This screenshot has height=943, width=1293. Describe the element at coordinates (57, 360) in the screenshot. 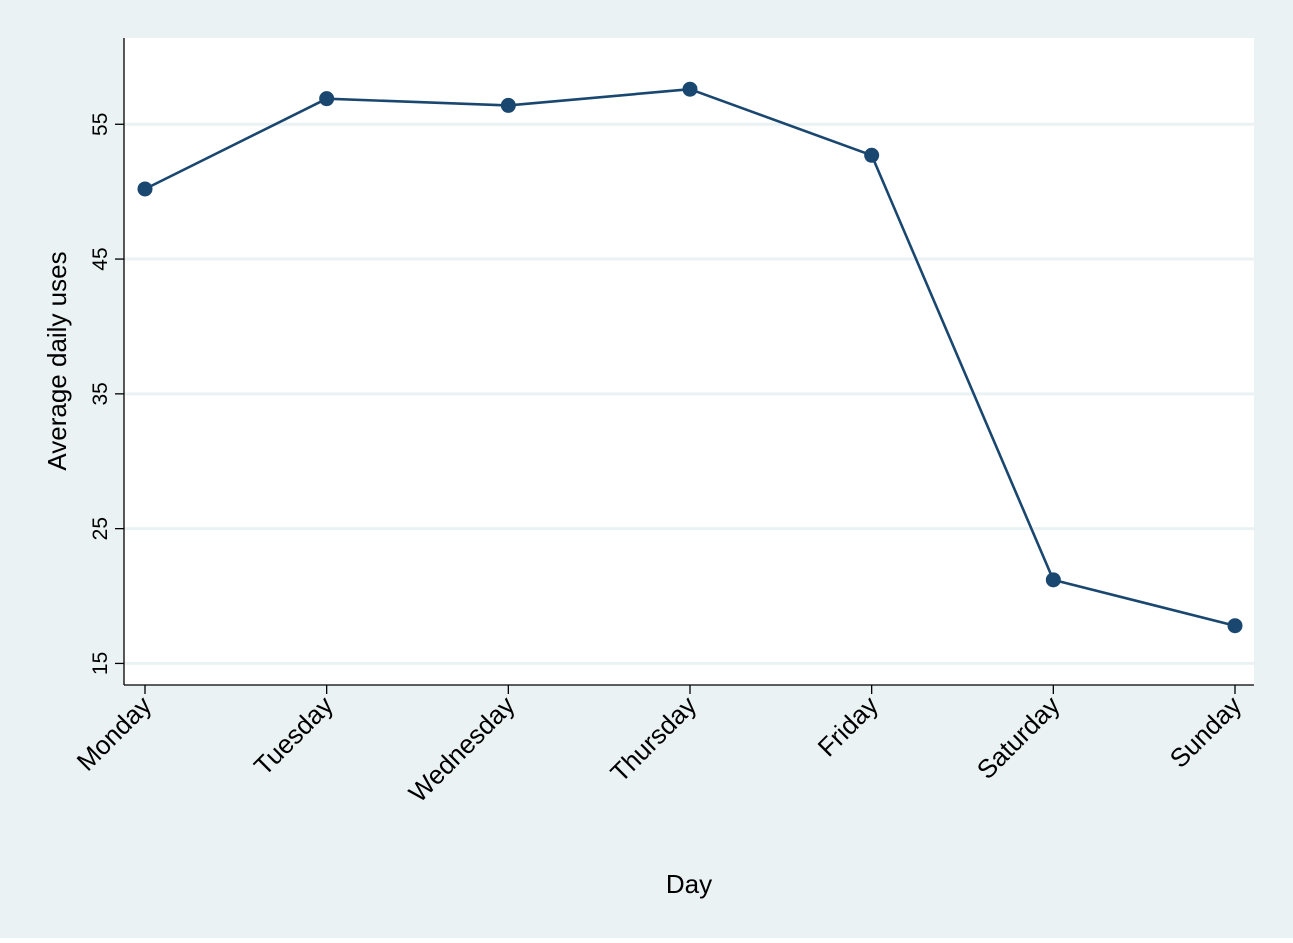

I see `y-axis-title: Average daily uses` at that location.